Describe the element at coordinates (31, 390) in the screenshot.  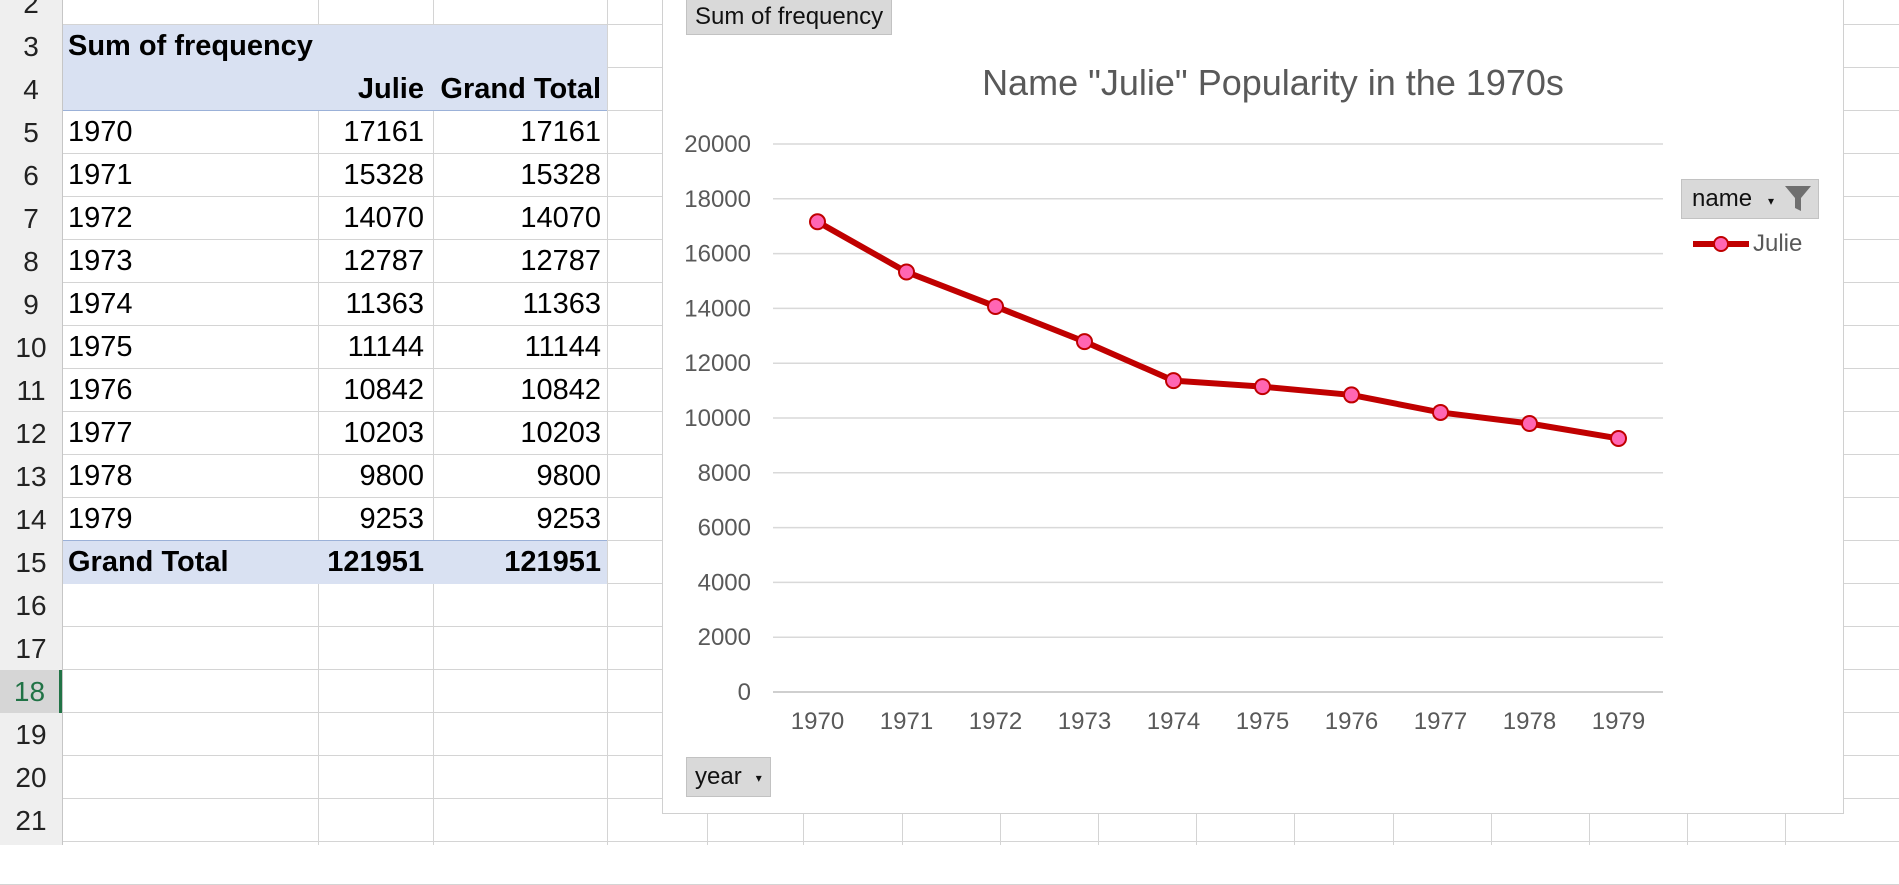
I see `row-number-11: 11` at that location.